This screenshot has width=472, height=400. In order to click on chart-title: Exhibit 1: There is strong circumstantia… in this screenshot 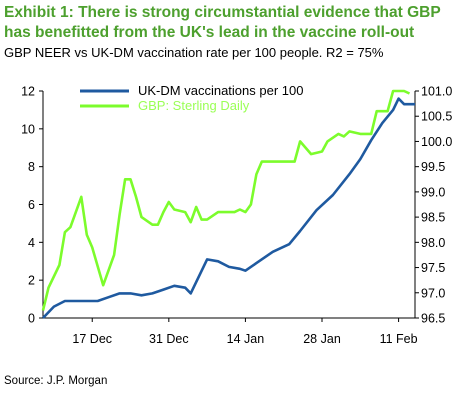, I will do `click(222, 22)`.